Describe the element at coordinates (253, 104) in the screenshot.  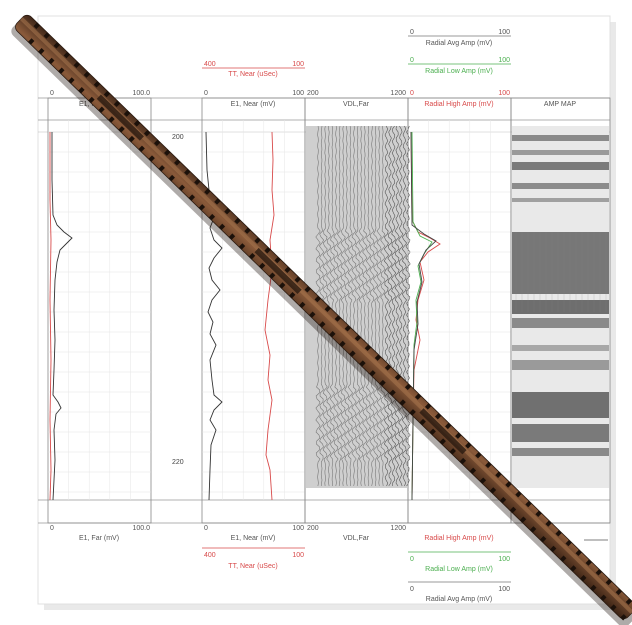
I see `e1-near-header: E1, Near (mV)` at that location.